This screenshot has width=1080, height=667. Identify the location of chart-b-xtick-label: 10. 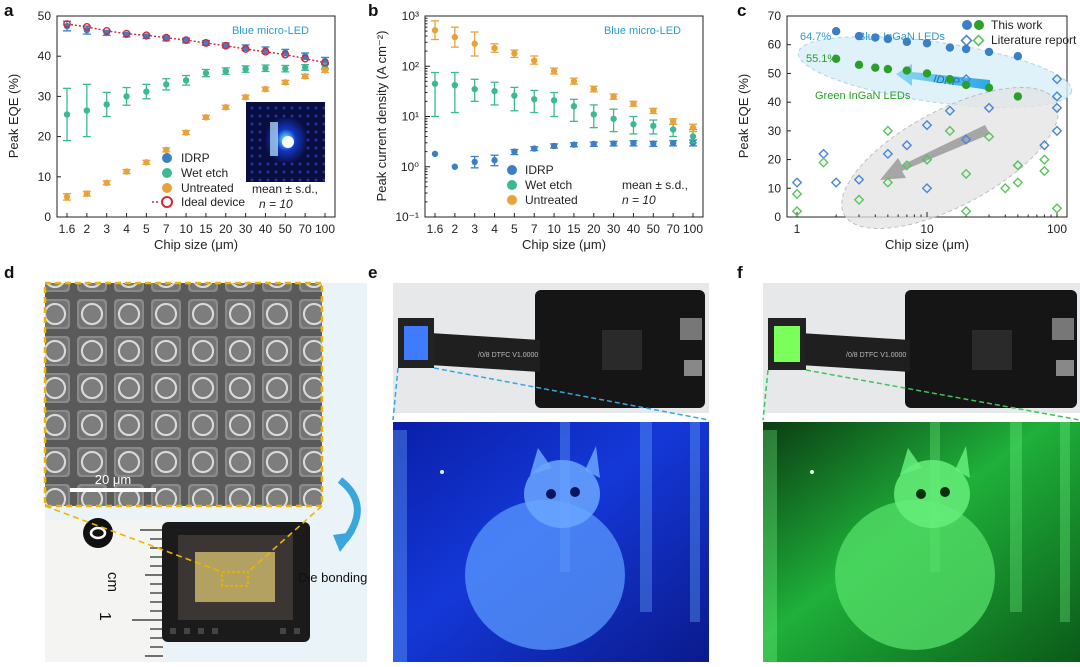
(554, 229).